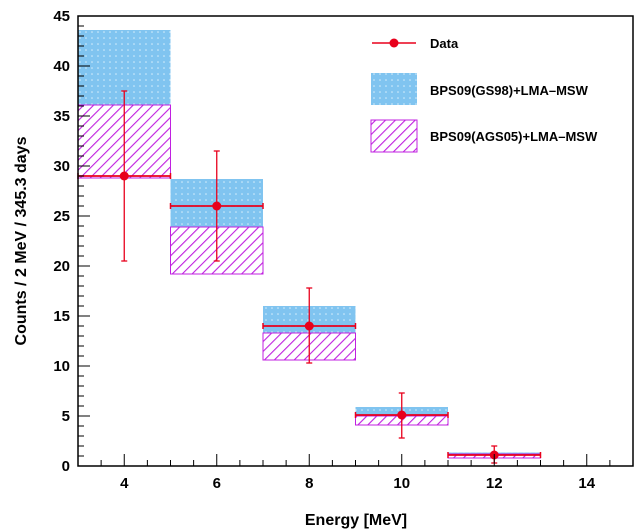  I want to click on y-tick-label: 35, so click(61, 116).